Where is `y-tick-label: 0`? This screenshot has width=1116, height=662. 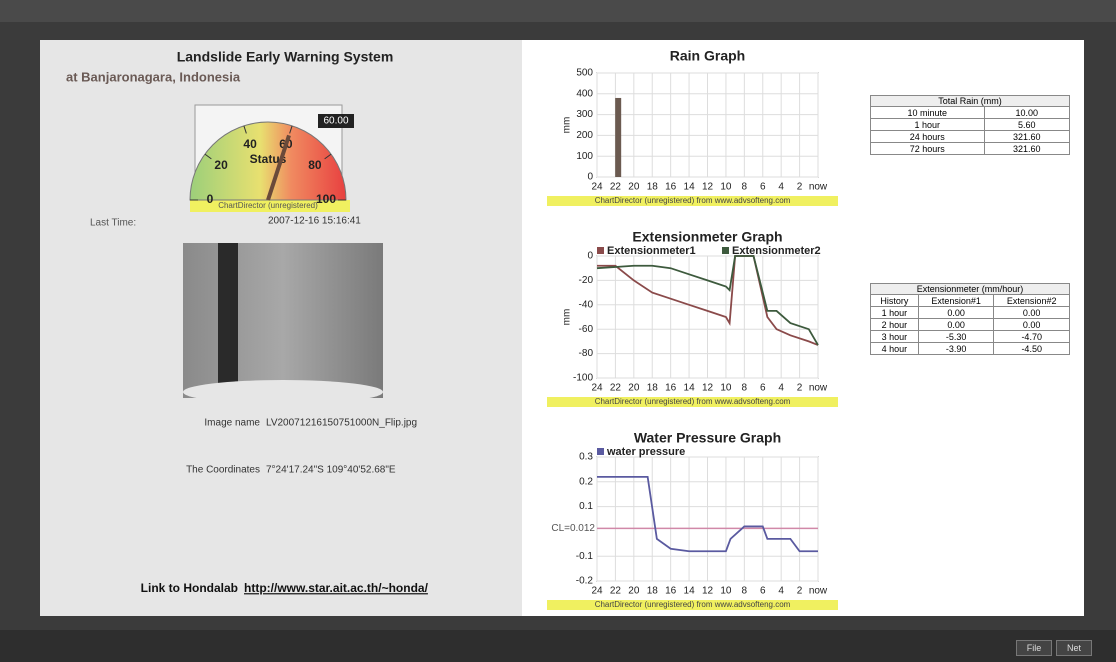
y-tick-label: 0 is located at coordinates (590, 256).